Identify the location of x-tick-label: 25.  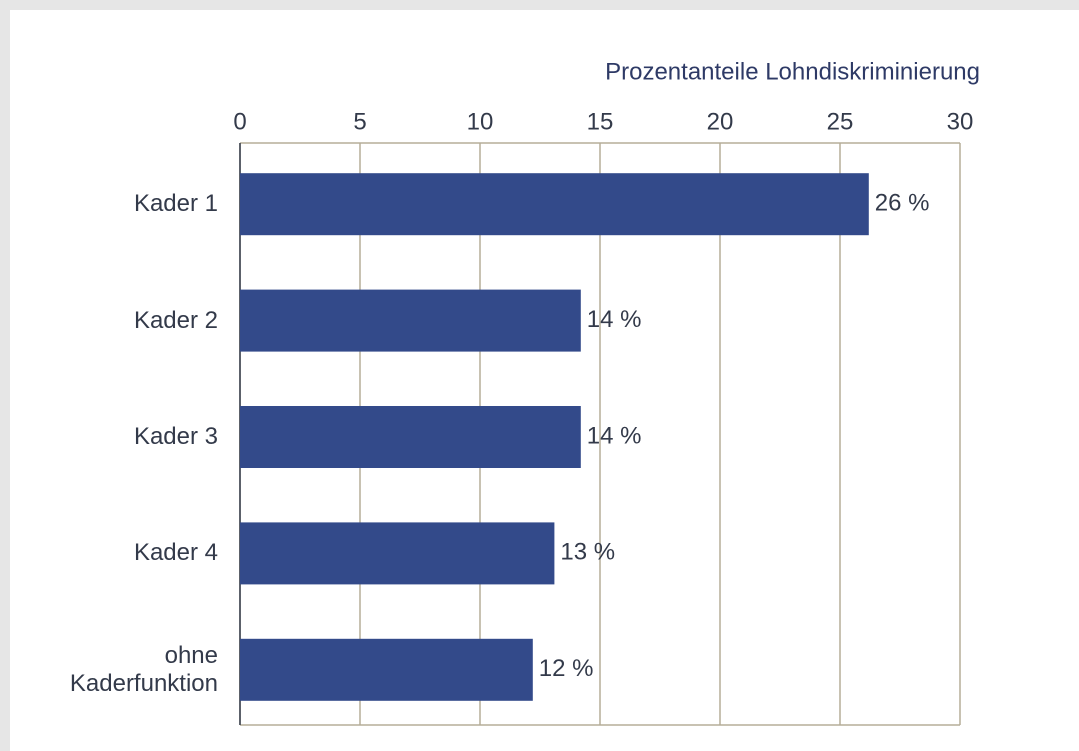
(840, 121).